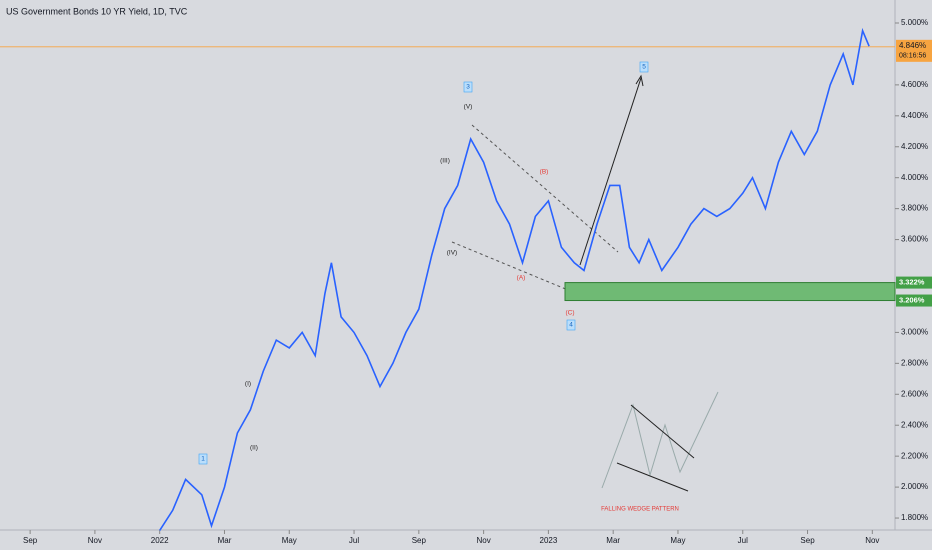 The width and height of the screenshot is (932, 550). I want to click on last-price-label: 4.846%, so click(912, 45).